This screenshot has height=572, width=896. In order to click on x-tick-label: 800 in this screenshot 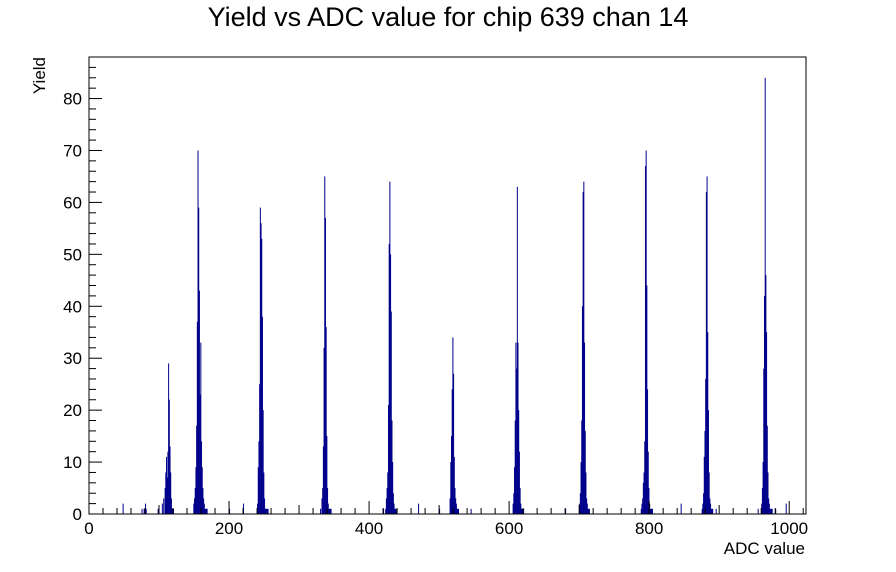, I will do `click(649, 528)`.